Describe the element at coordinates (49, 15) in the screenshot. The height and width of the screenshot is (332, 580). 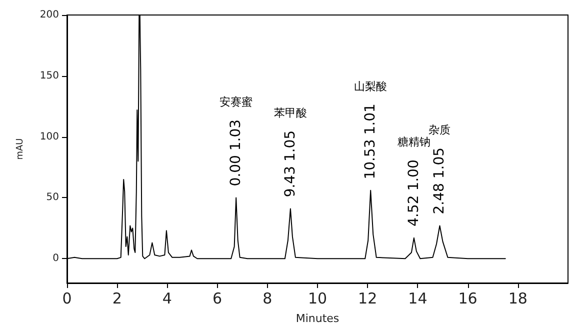
I see `y-tick-label: 200` at that location.